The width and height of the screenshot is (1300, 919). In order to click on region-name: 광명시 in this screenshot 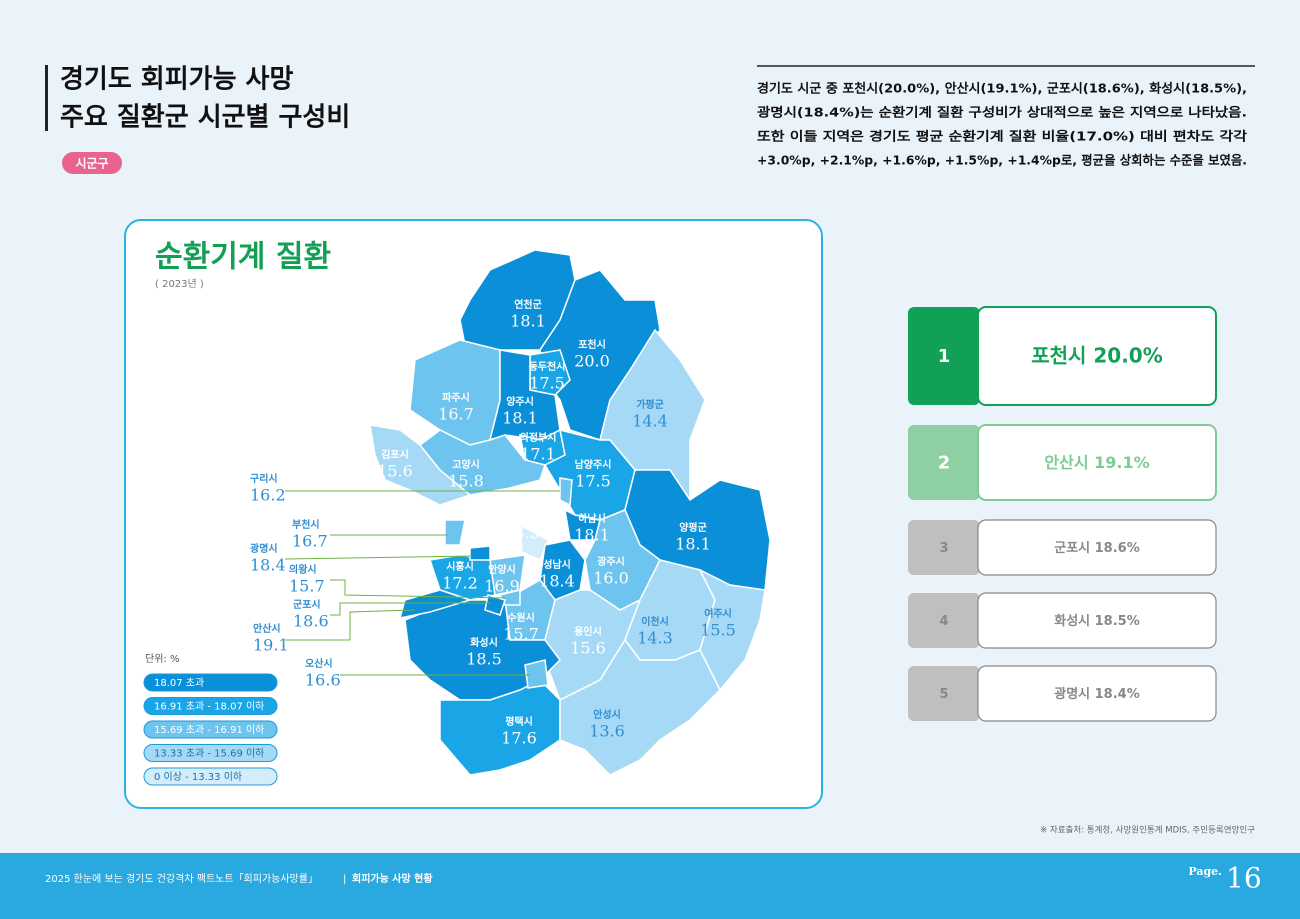, I will do `click(264, 548)`.